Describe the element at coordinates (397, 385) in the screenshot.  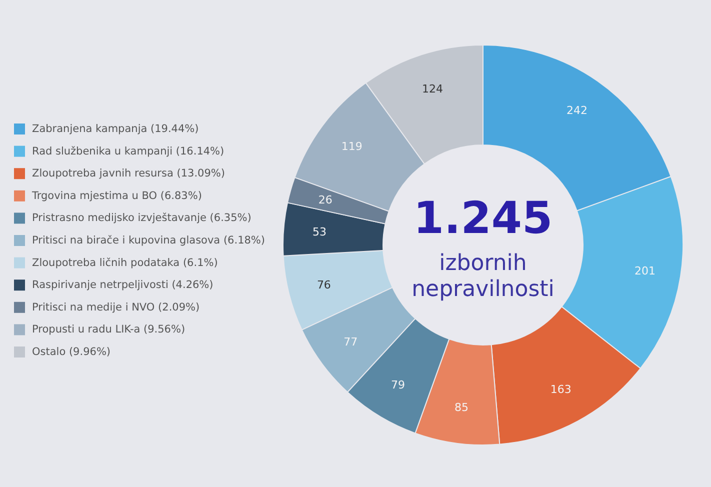
I see `data-label: 79` at that location.